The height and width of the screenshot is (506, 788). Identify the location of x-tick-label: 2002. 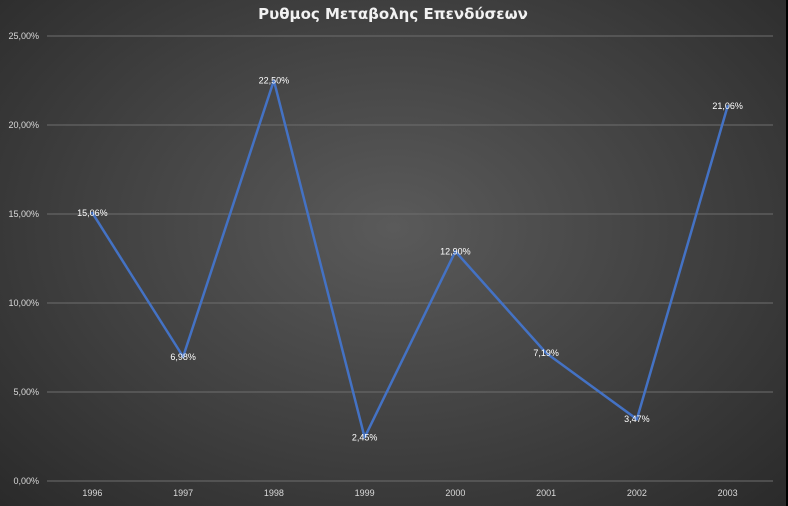
(637, 493).